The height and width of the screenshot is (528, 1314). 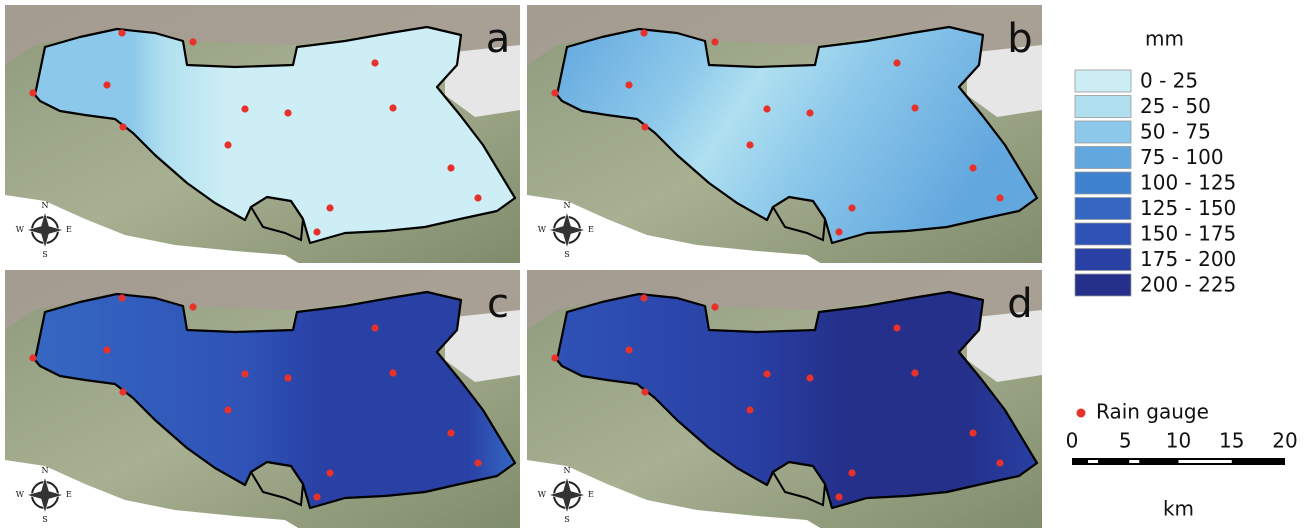 What do you see at coordinates (498, 39) in the screenshot?
I see `panel-label: a` at bounding box center [498, 39].